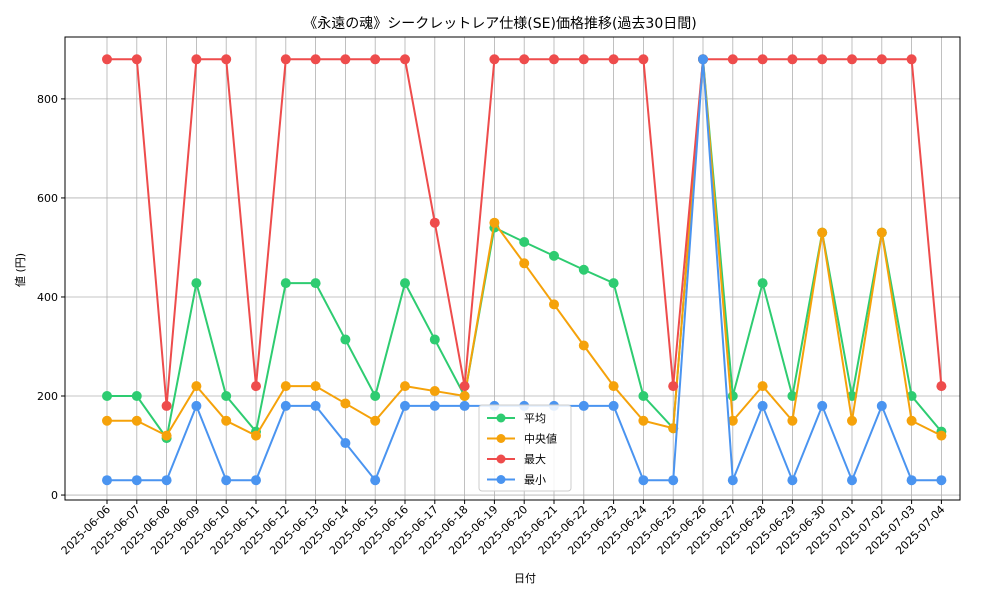 Image resolution: width=1000 pixels, height=600 pixels. I want to click on y-tick-label: 600, so click(47, 198).